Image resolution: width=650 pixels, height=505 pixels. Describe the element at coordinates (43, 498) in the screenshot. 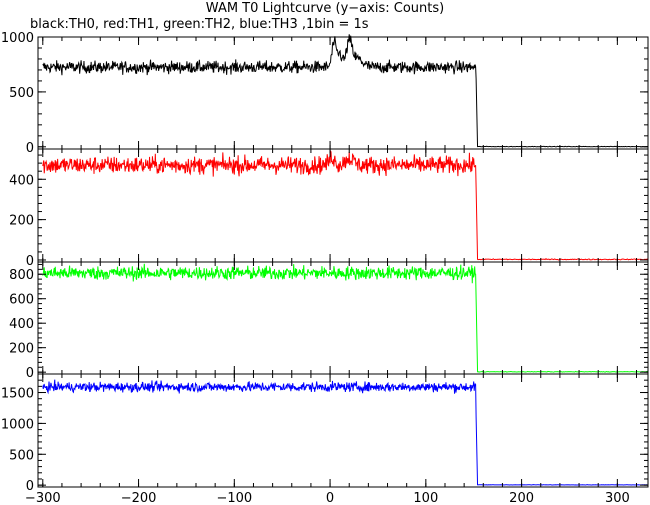

I see `x-tick-label: −300` at that location.